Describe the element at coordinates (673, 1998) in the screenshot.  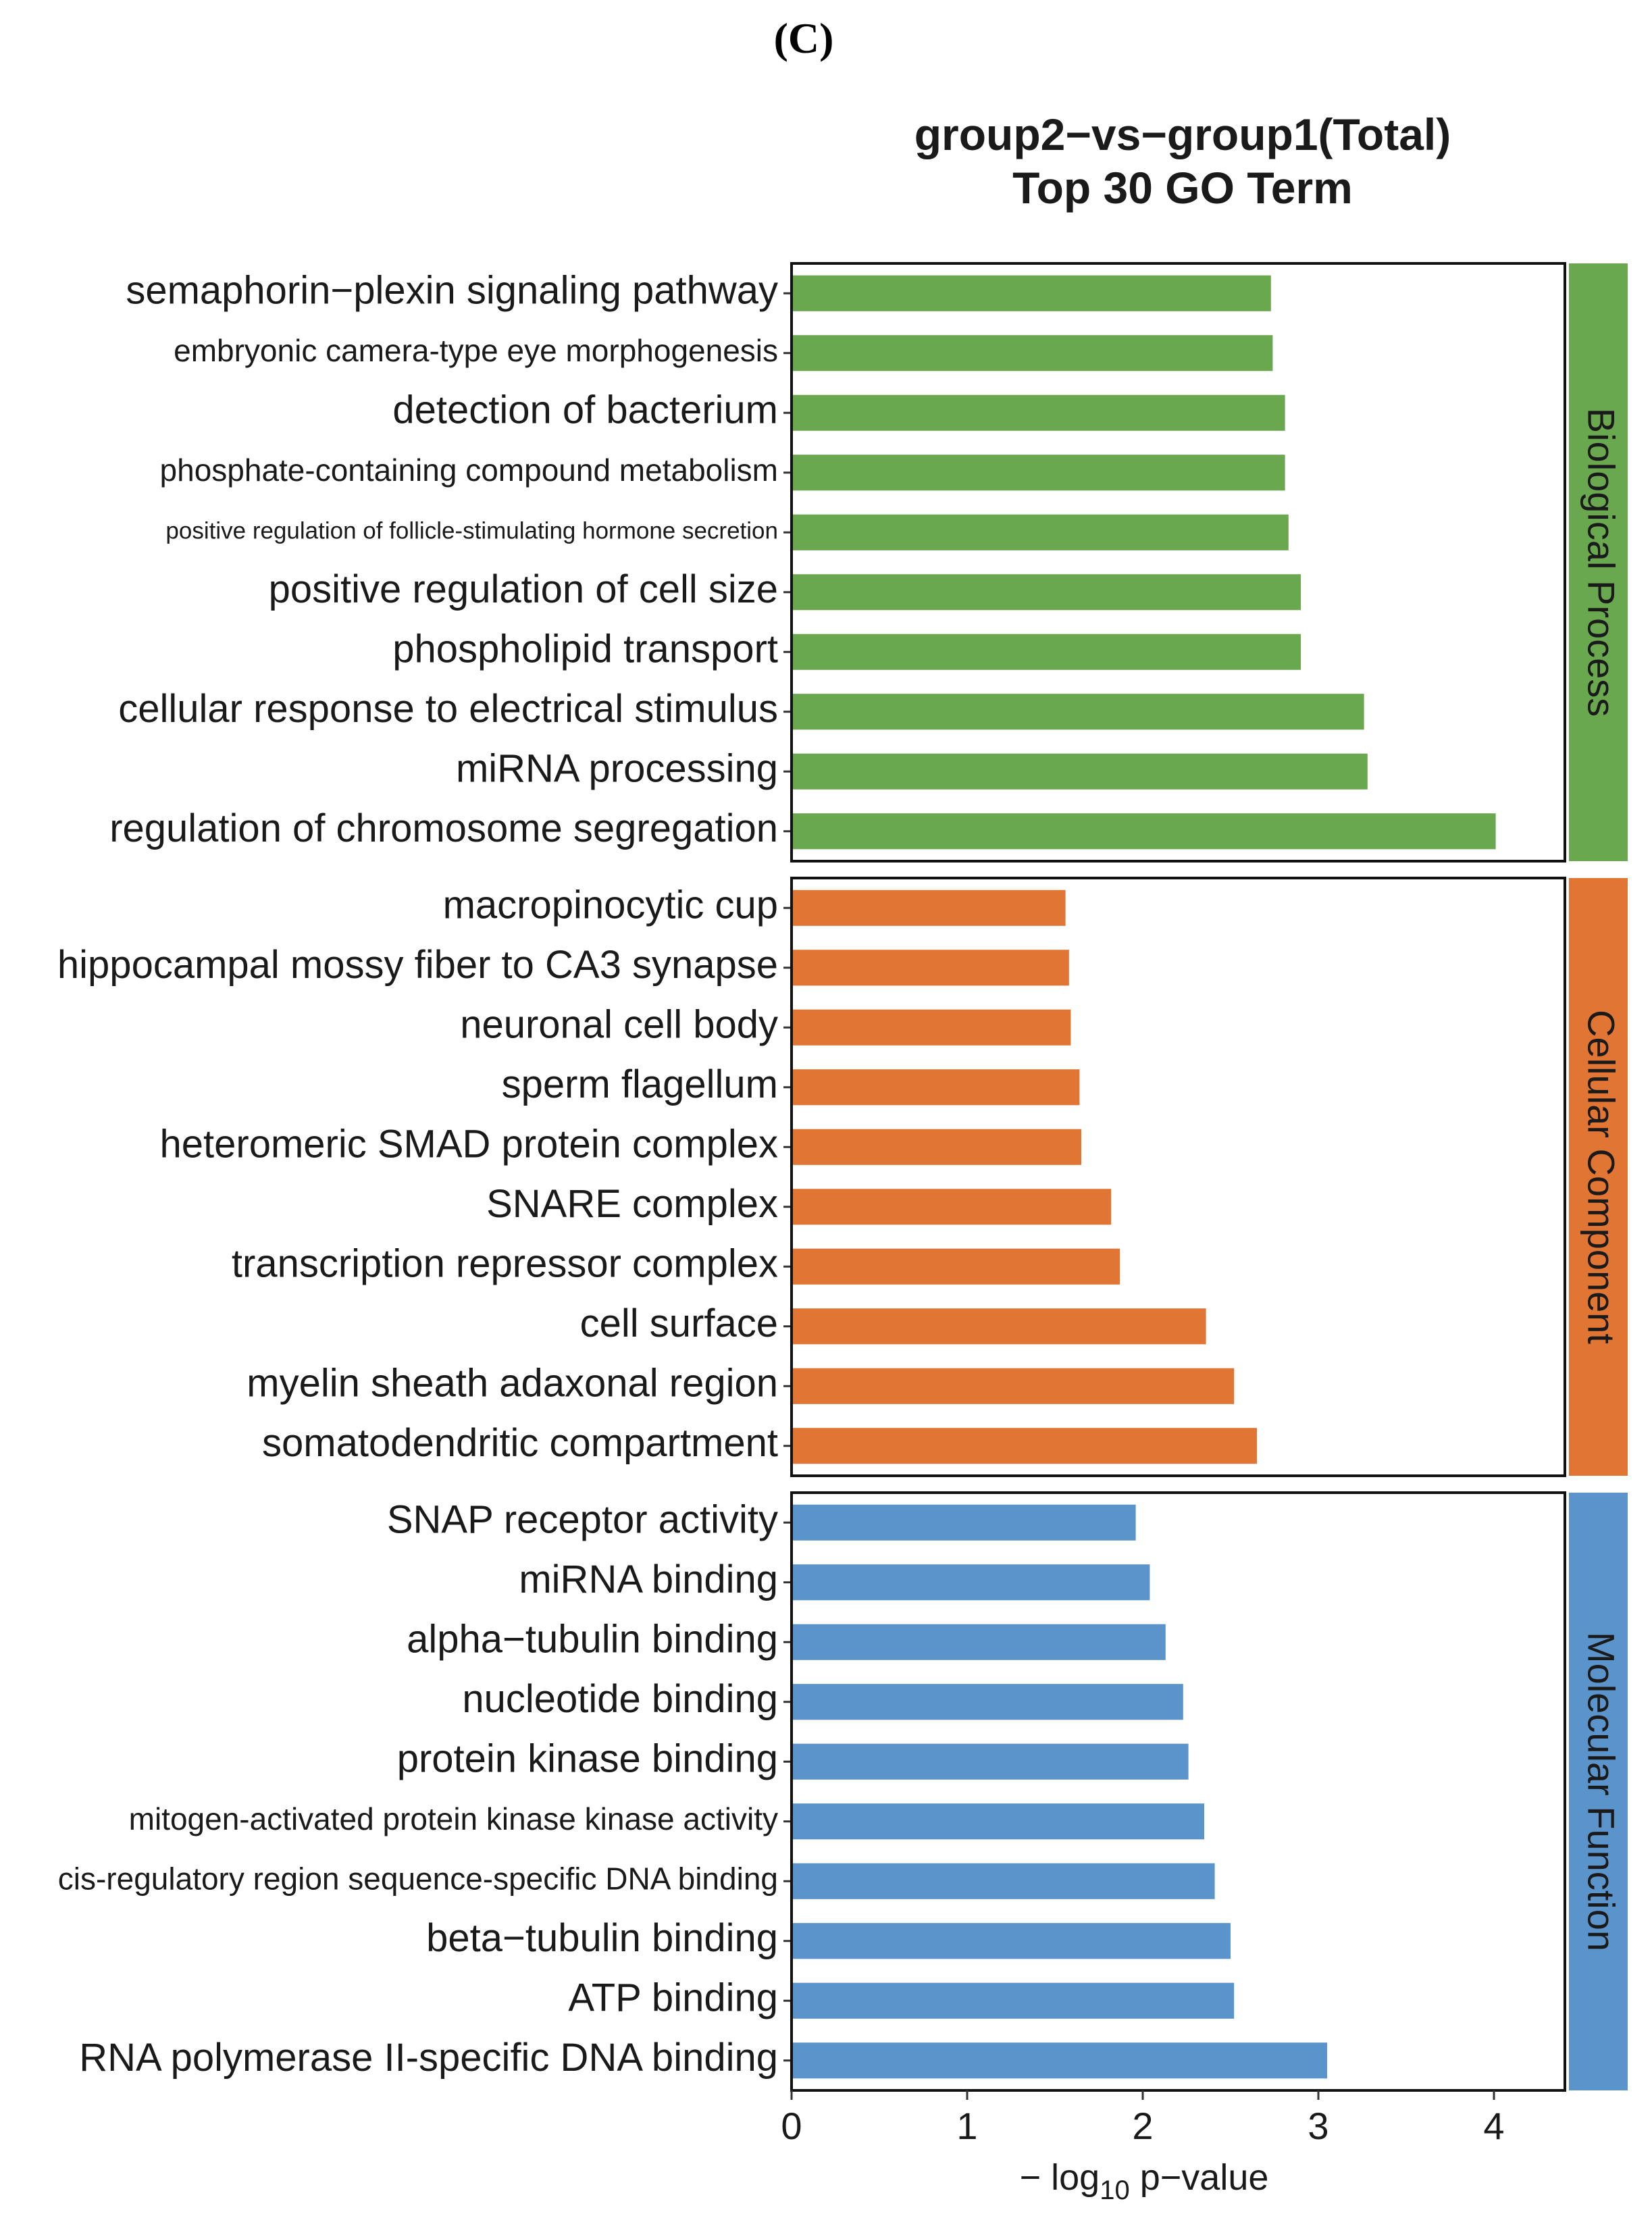
I see `term-label: ATP binding` at that location.